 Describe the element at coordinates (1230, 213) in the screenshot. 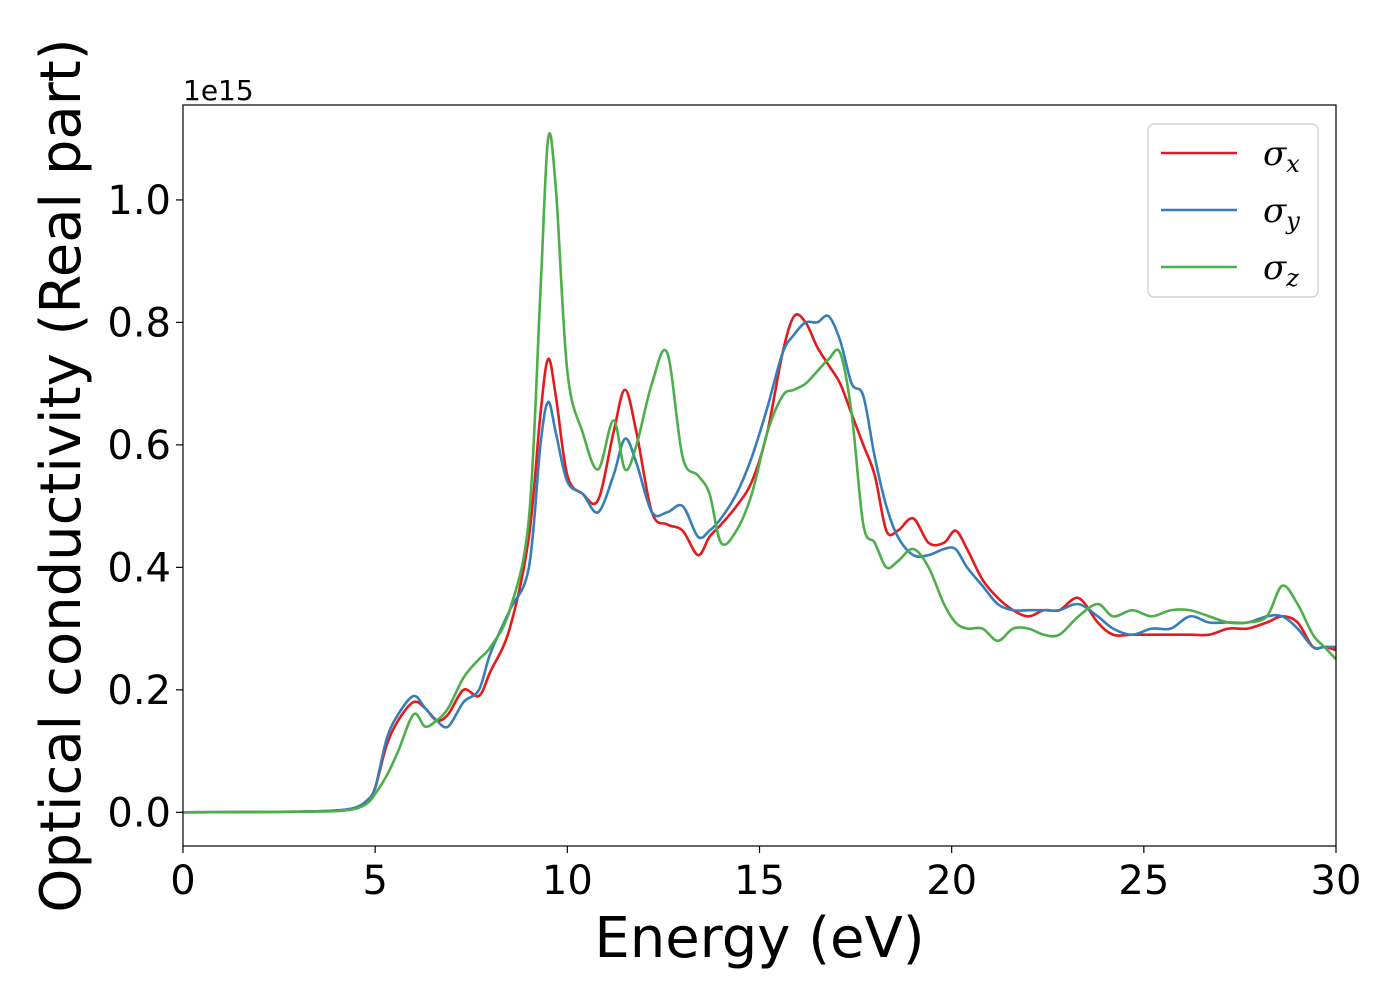

I see `legend-entry-y: σy` at that location.